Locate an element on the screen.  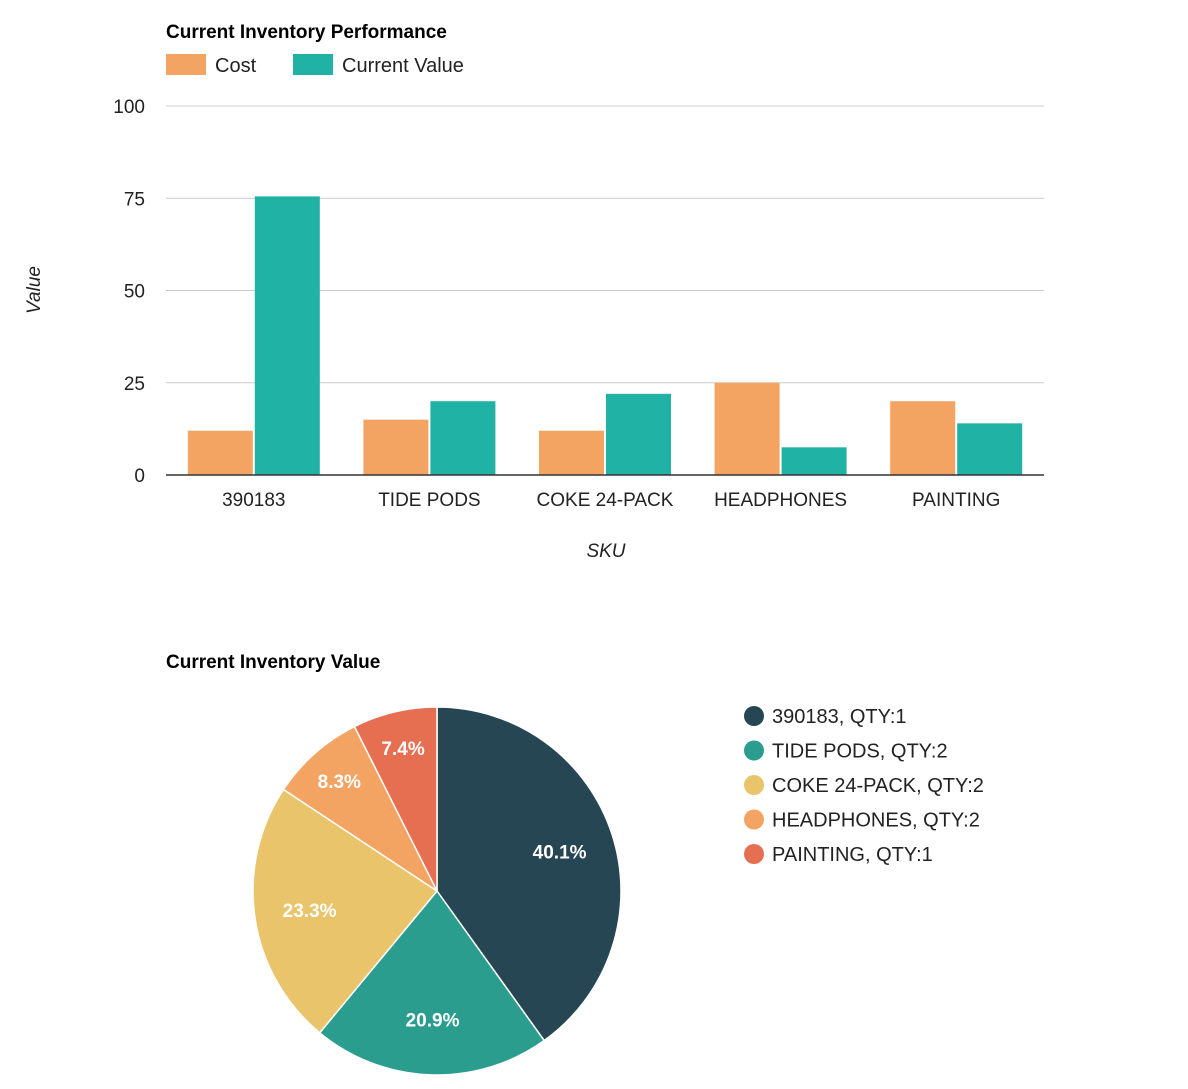
pie-slice-label-3: 8.3% is located at coordinates (339, 782).